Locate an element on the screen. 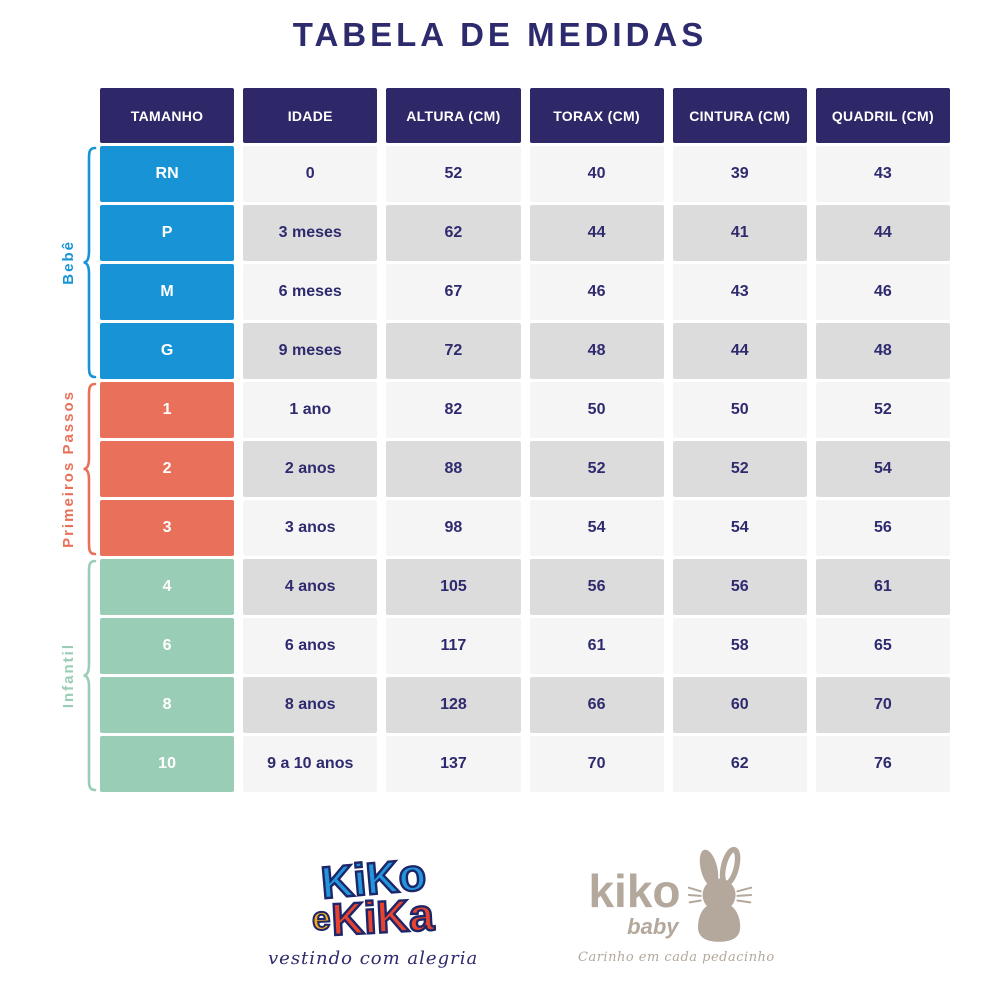 Image resolution: width=1000 pixels, height=1000 pixels. value-cell: 128 is located at coordinates (453, 705).